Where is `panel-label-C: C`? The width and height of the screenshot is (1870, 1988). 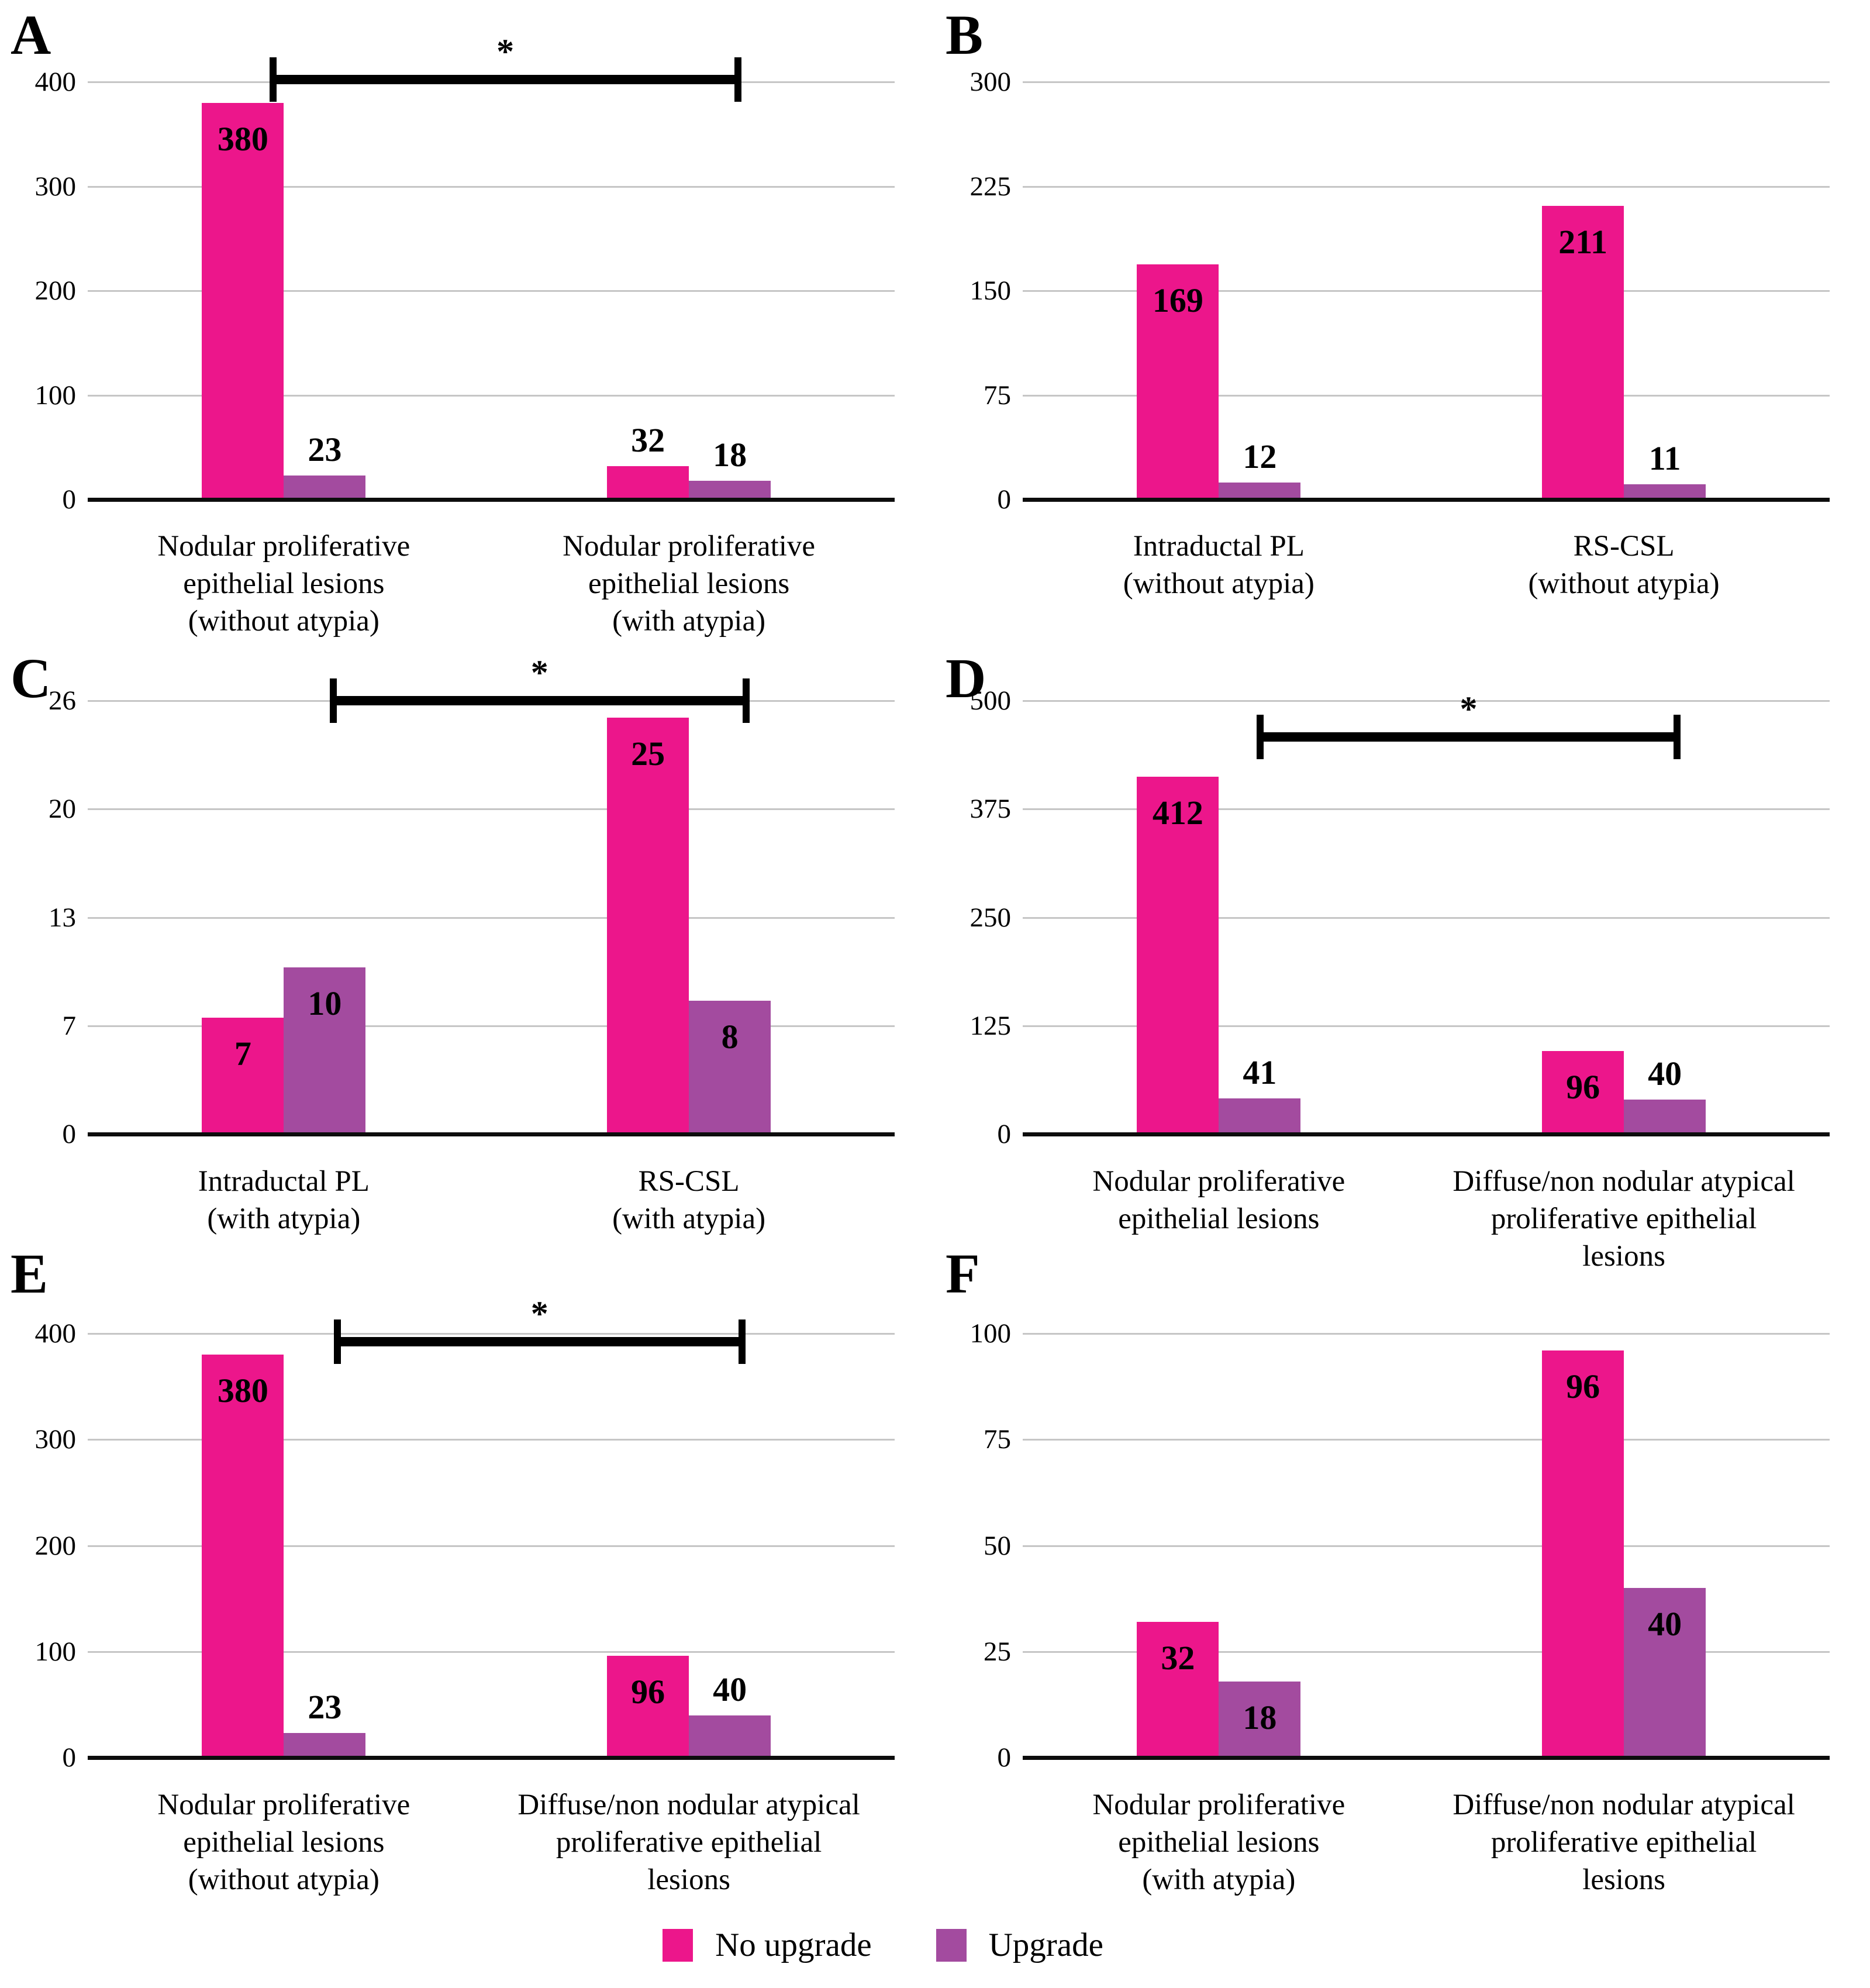 panel-label-C: C is located at coordinates (31, 678).